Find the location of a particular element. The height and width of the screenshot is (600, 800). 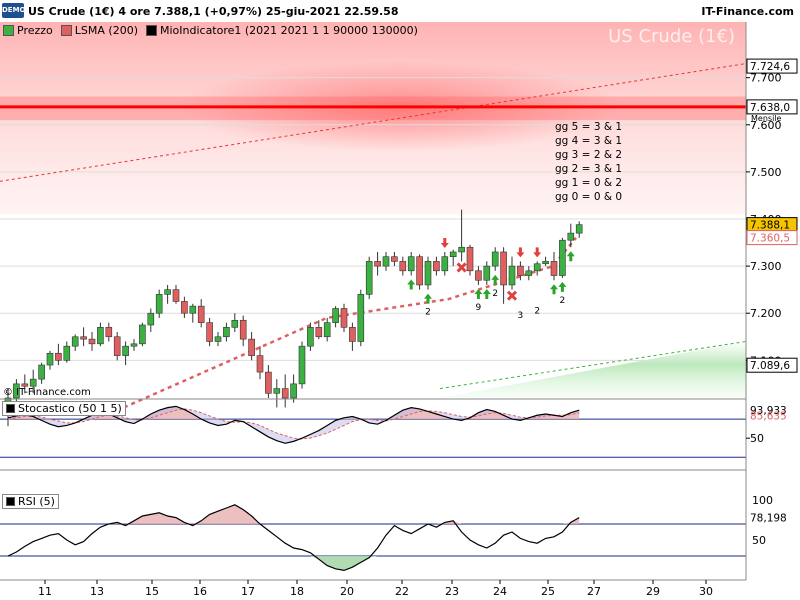

legend-item-prezzo: Prezzo is located at coordinates (28, 30).